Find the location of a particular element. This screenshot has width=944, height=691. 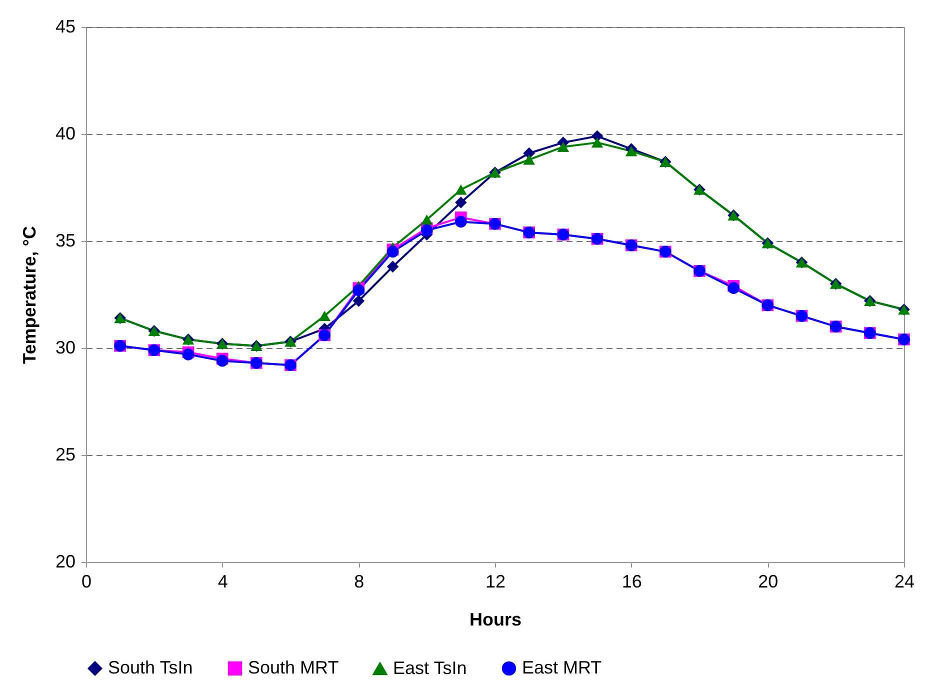

legend-label: East MRT is located at coordinates (562, 667).